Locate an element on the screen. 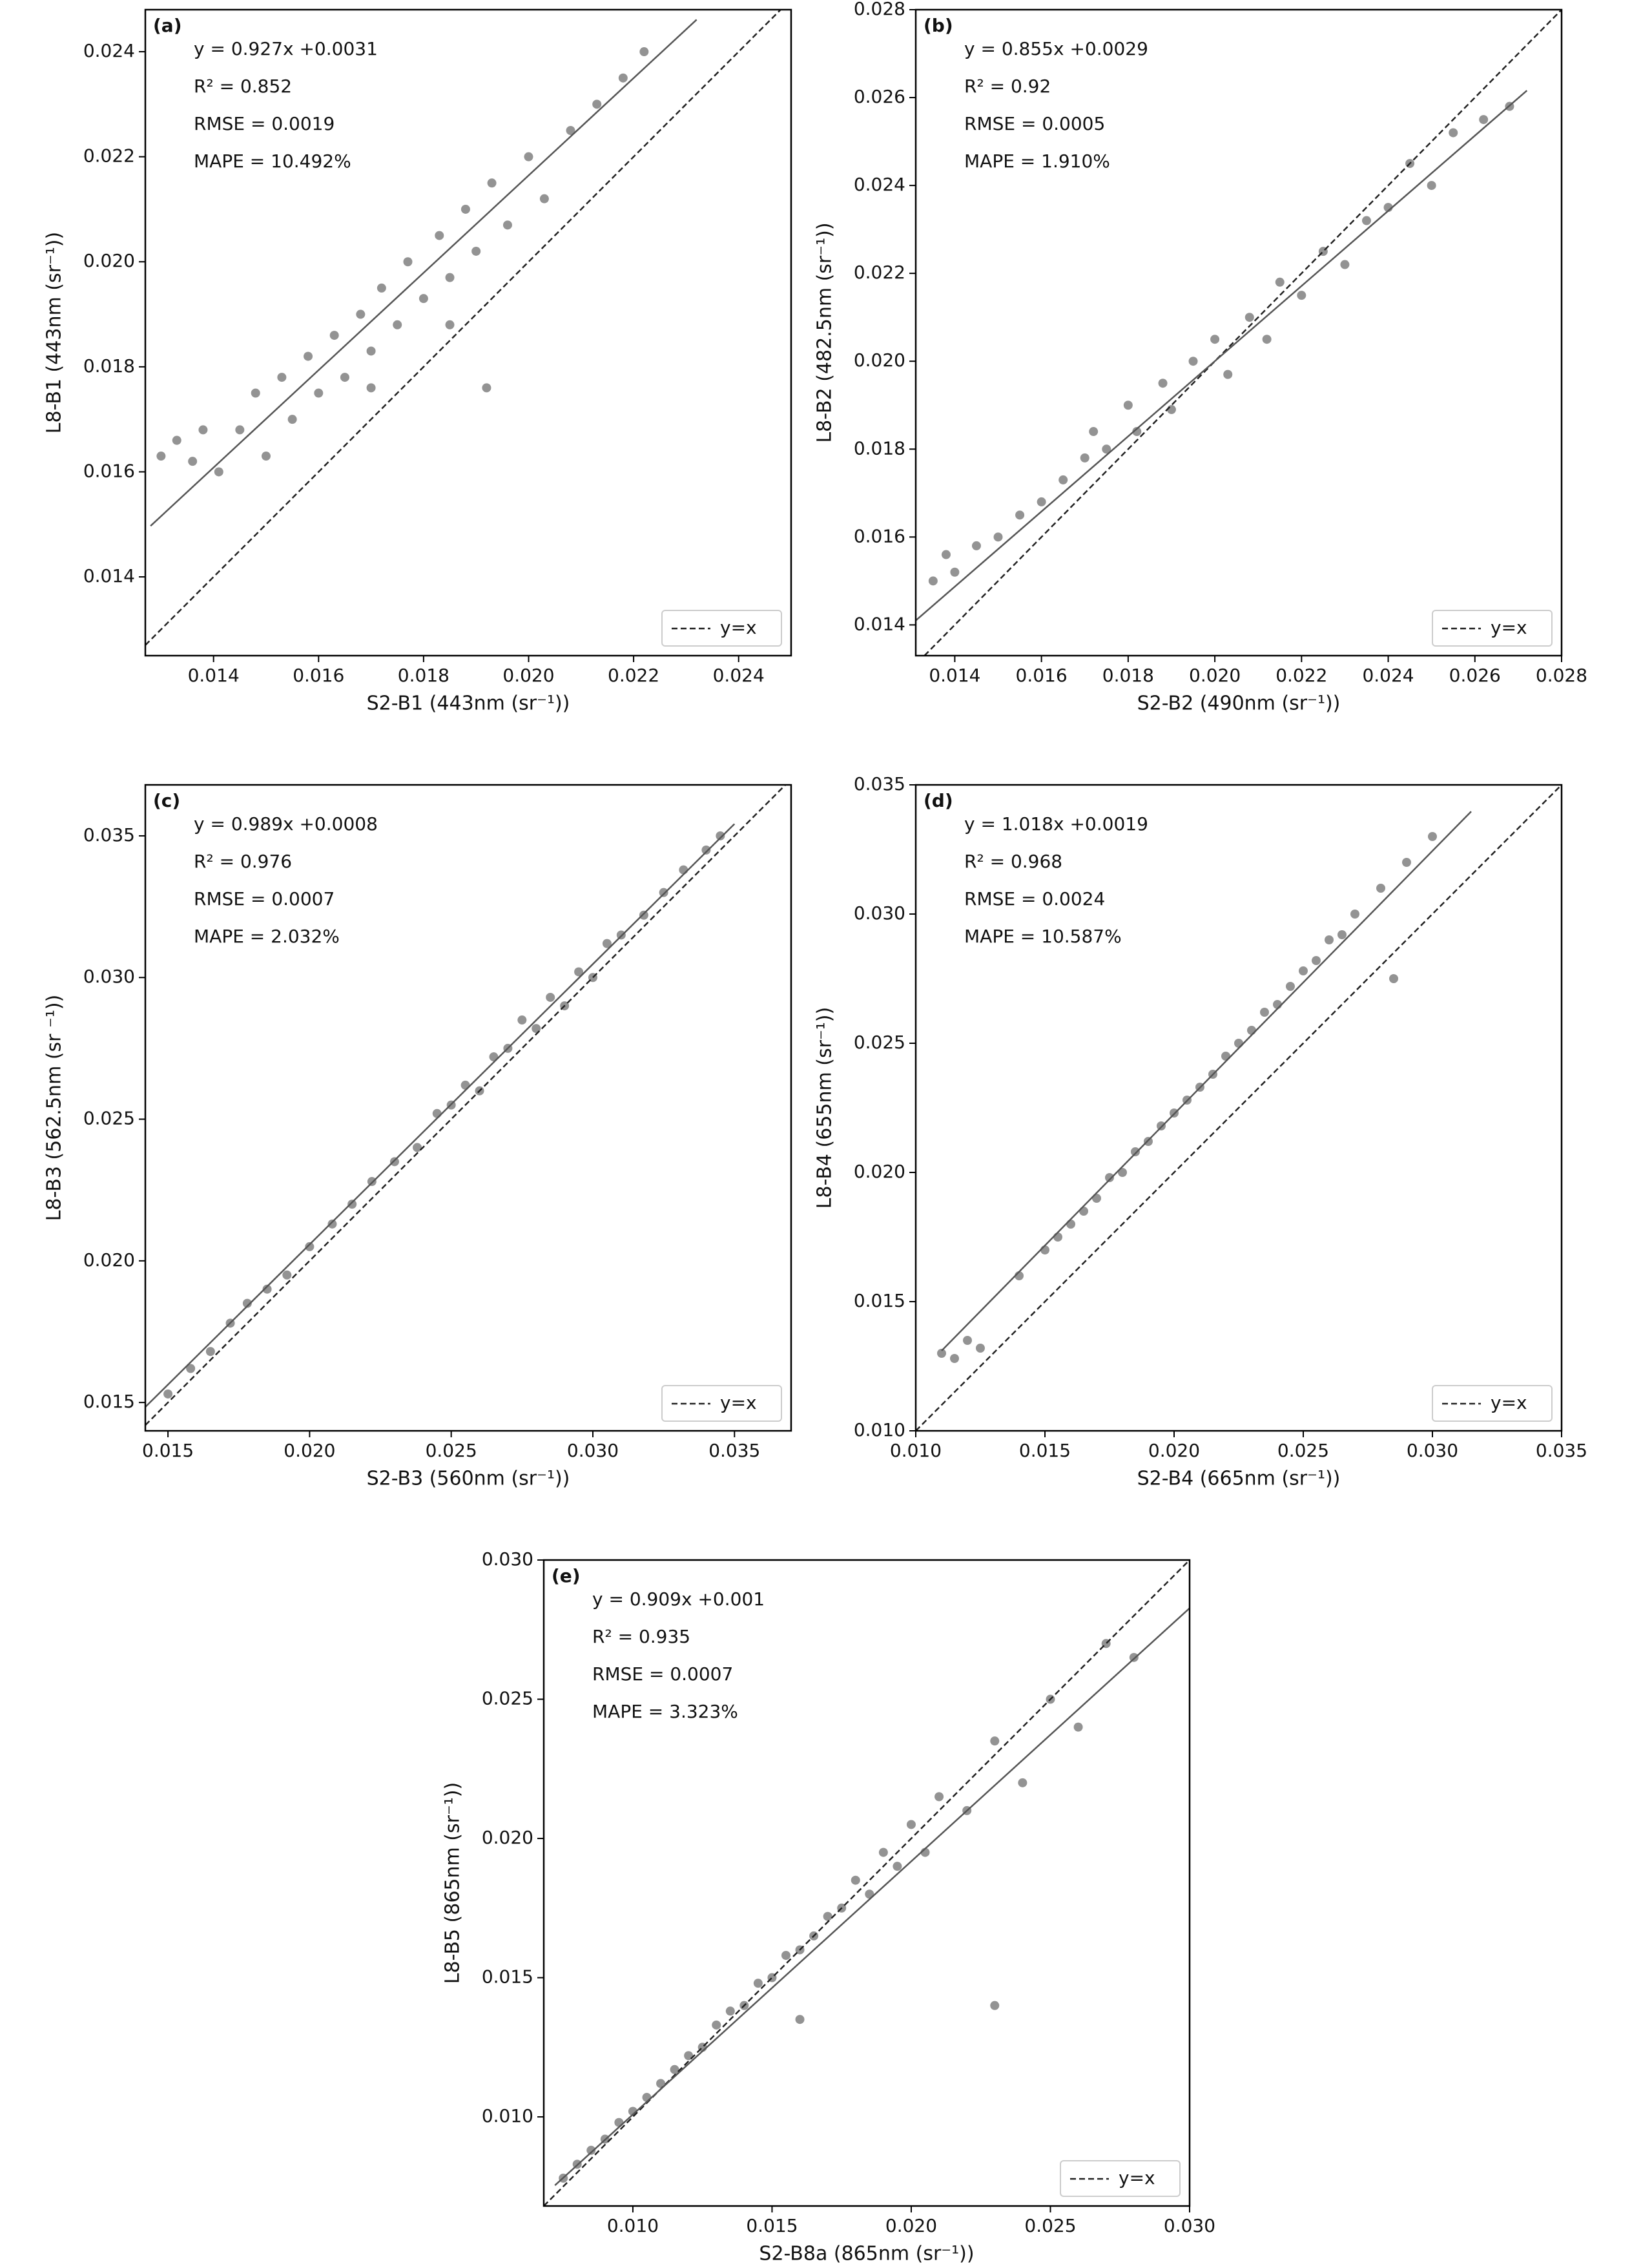 This screenshot has height=2268, width=1652. annotation: MAPE = 1.910% is located at coordinates (1037, 161).